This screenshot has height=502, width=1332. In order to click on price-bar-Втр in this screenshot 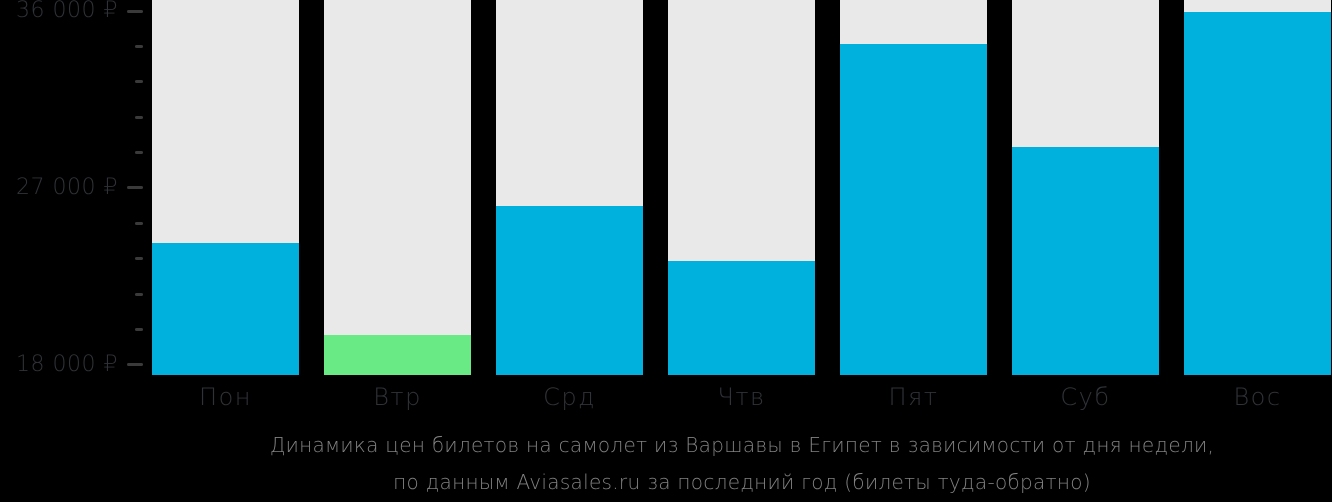, I will do `click(397, 355)`.